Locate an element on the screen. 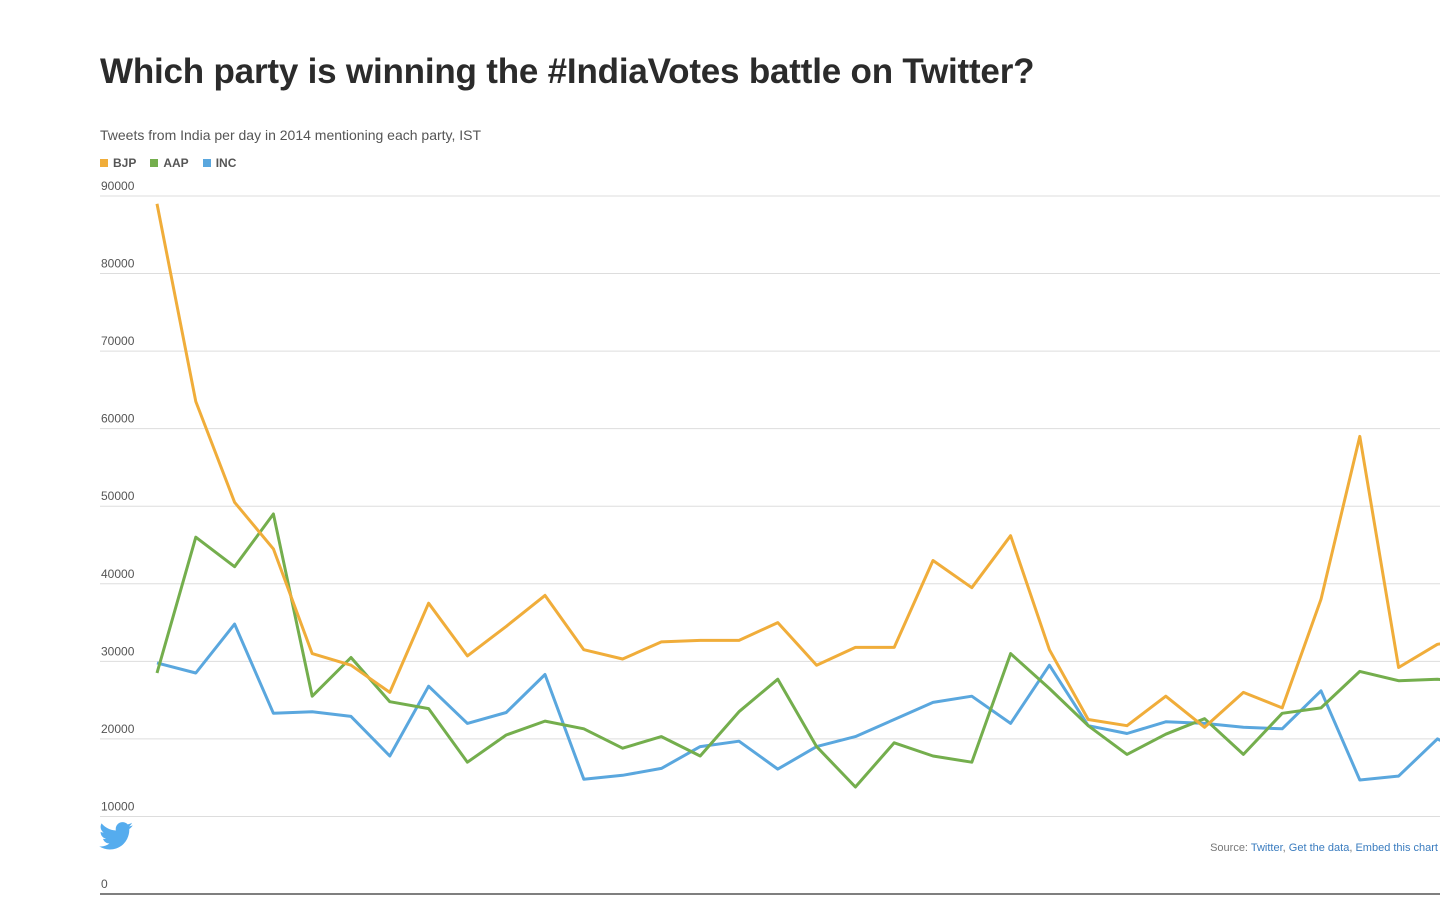 The image size is (1440, 900). legend-item-aap: AAP is located at coordinates (169, 163).